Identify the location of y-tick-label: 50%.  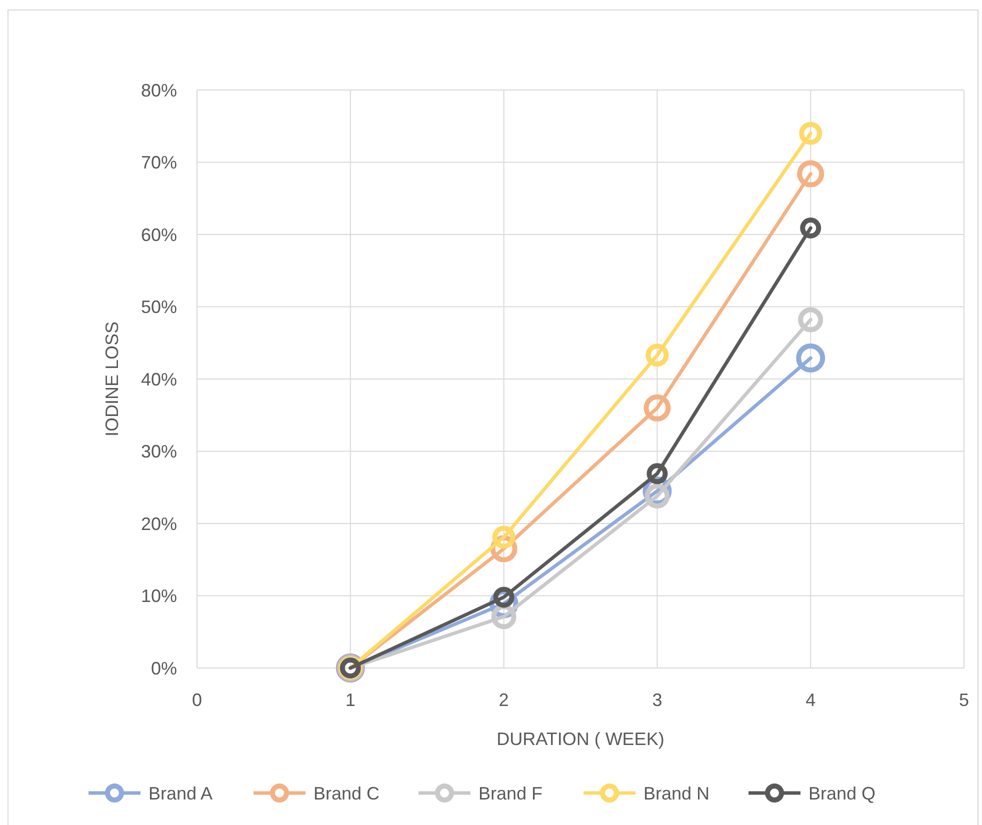
(158, 307).